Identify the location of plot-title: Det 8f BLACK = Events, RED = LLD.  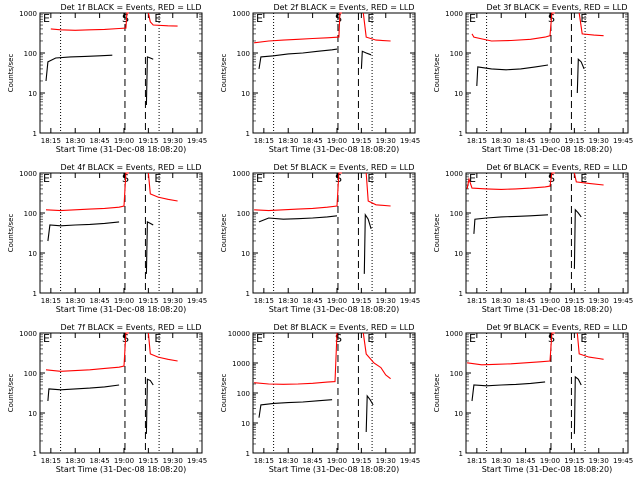
(343, 327).